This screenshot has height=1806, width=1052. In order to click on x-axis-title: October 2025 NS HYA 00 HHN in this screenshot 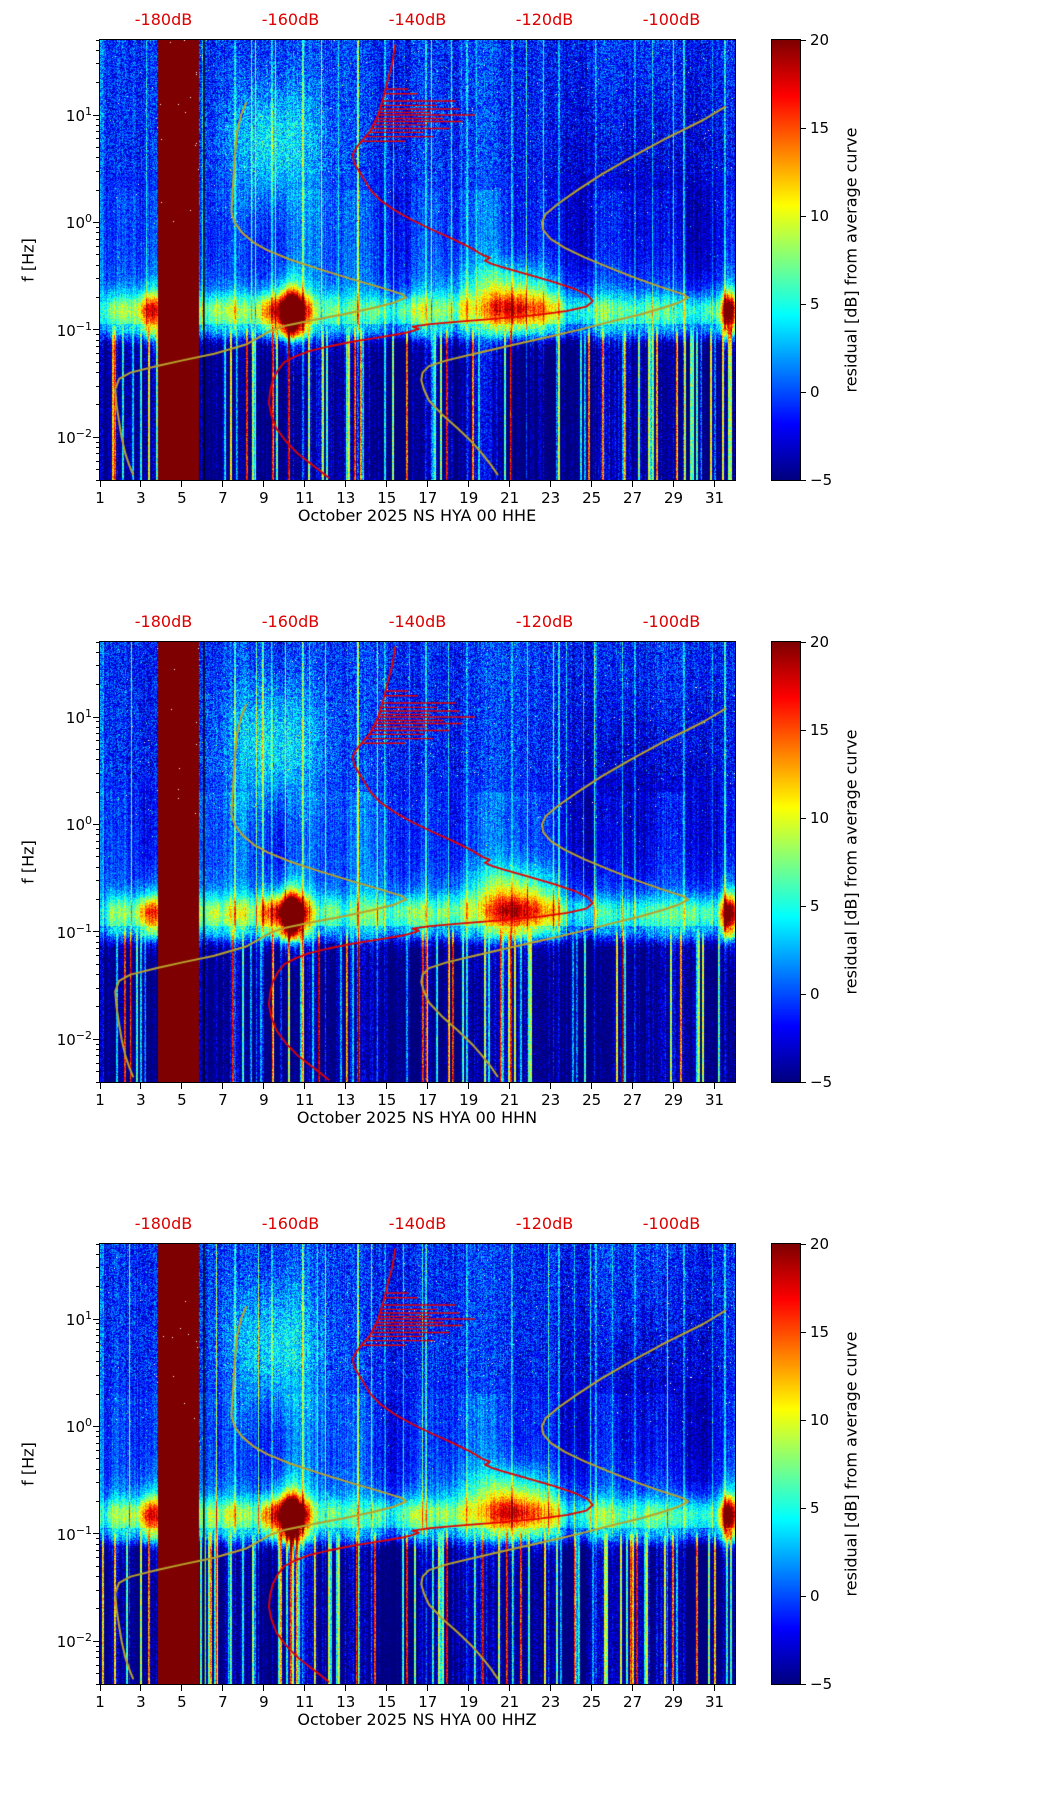, I will do `click(417, 1117)`.